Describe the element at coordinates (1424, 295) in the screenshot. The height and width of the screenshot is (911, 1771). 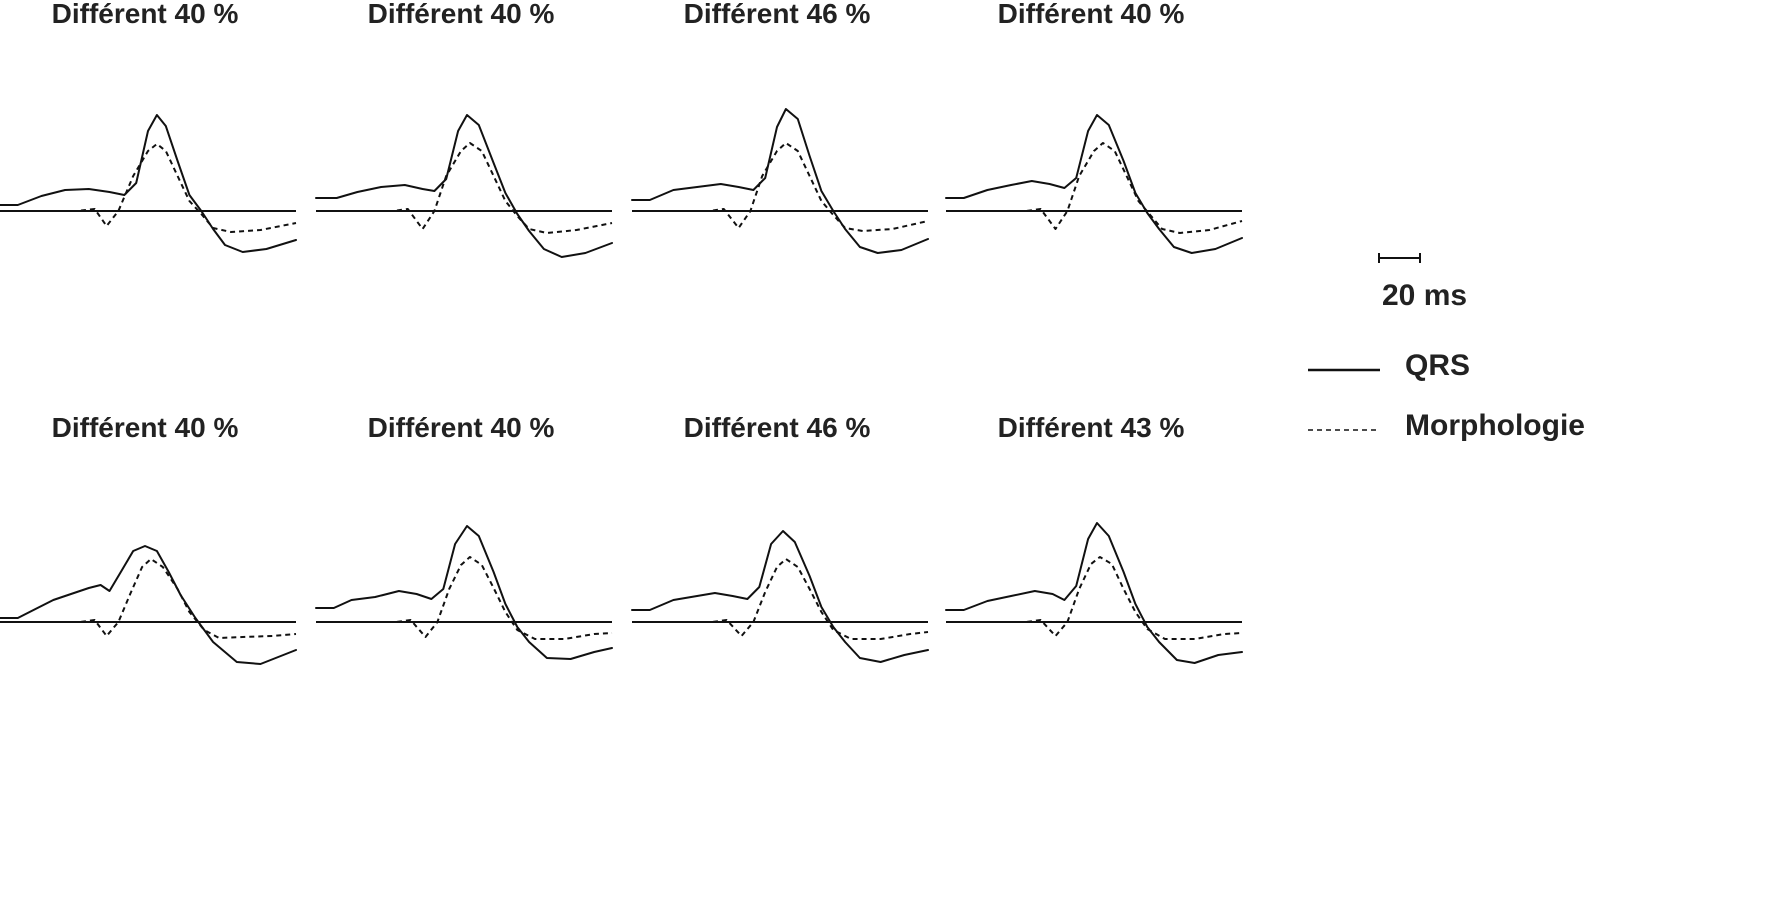
I see `scale-bar-label: 20 ms` at that location.